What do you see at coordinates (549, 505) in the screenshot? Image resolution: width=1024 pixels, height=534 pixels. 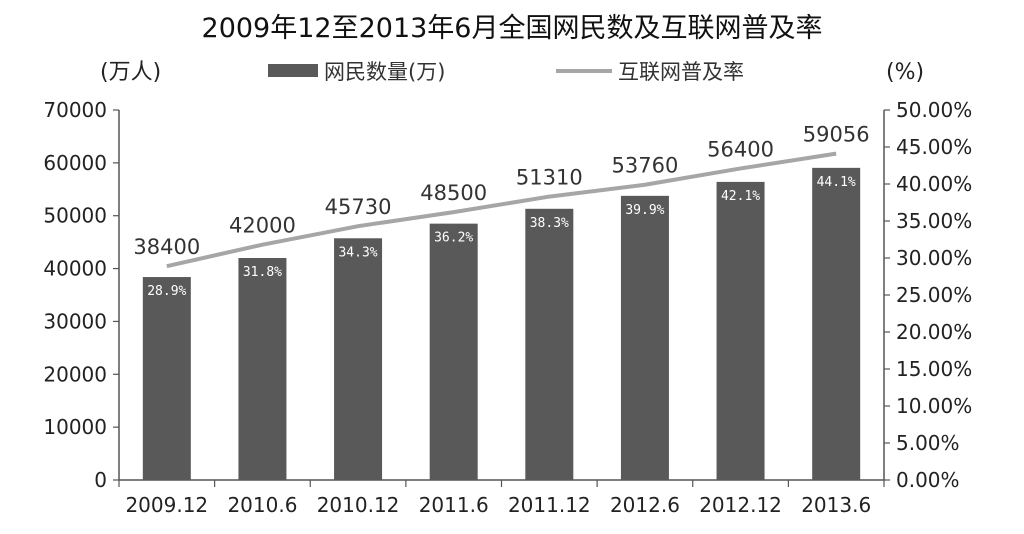 I see `x-tick-label: 2011.12` at bounding box center [549, 505].